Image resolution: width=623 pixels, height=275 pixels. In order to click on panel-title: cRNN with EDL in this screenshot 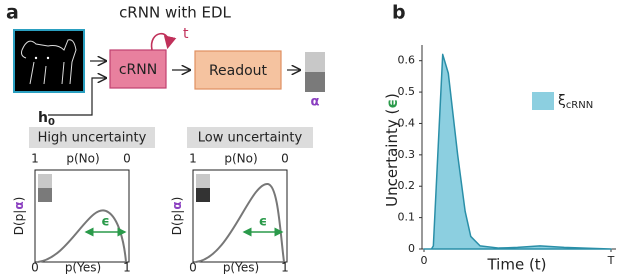, I will do `click(175, 13)`.